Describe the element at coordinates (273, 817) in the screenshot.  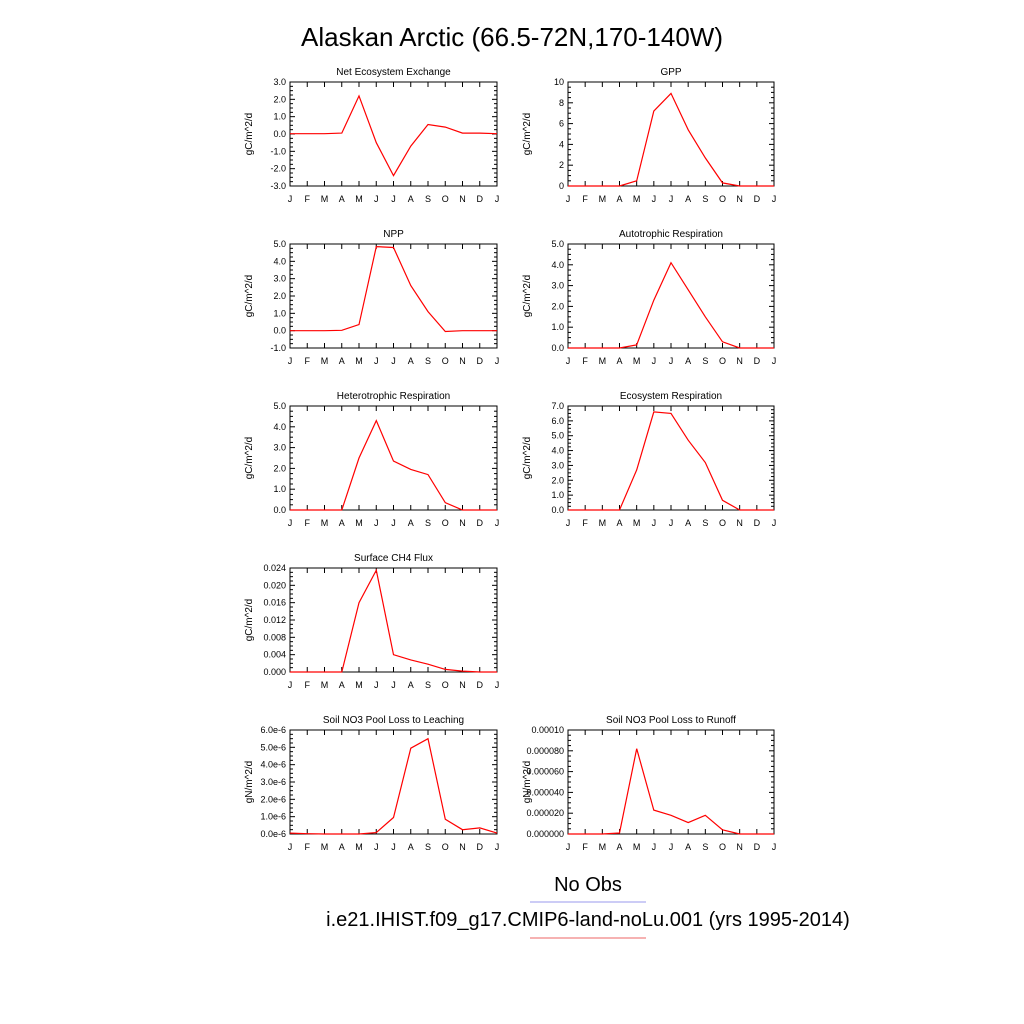
I see `y-tick-label: 1.0e-6` at that location.